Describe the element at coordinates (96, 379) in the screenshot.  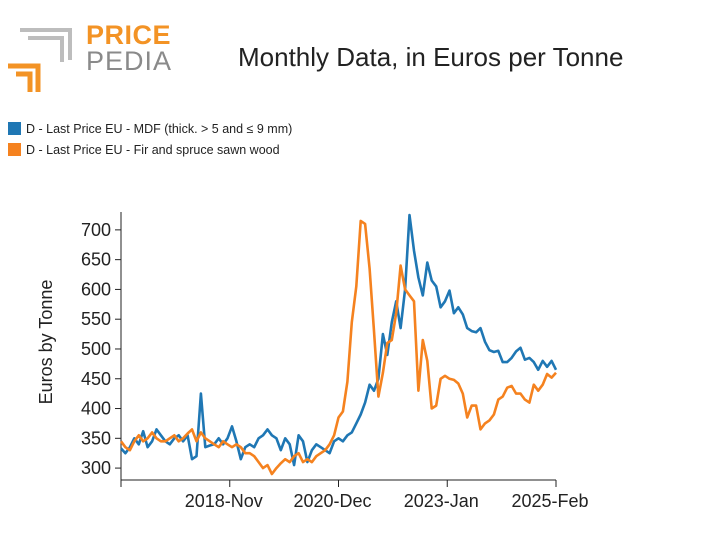
I see `y-tick-label: 450` at that location.